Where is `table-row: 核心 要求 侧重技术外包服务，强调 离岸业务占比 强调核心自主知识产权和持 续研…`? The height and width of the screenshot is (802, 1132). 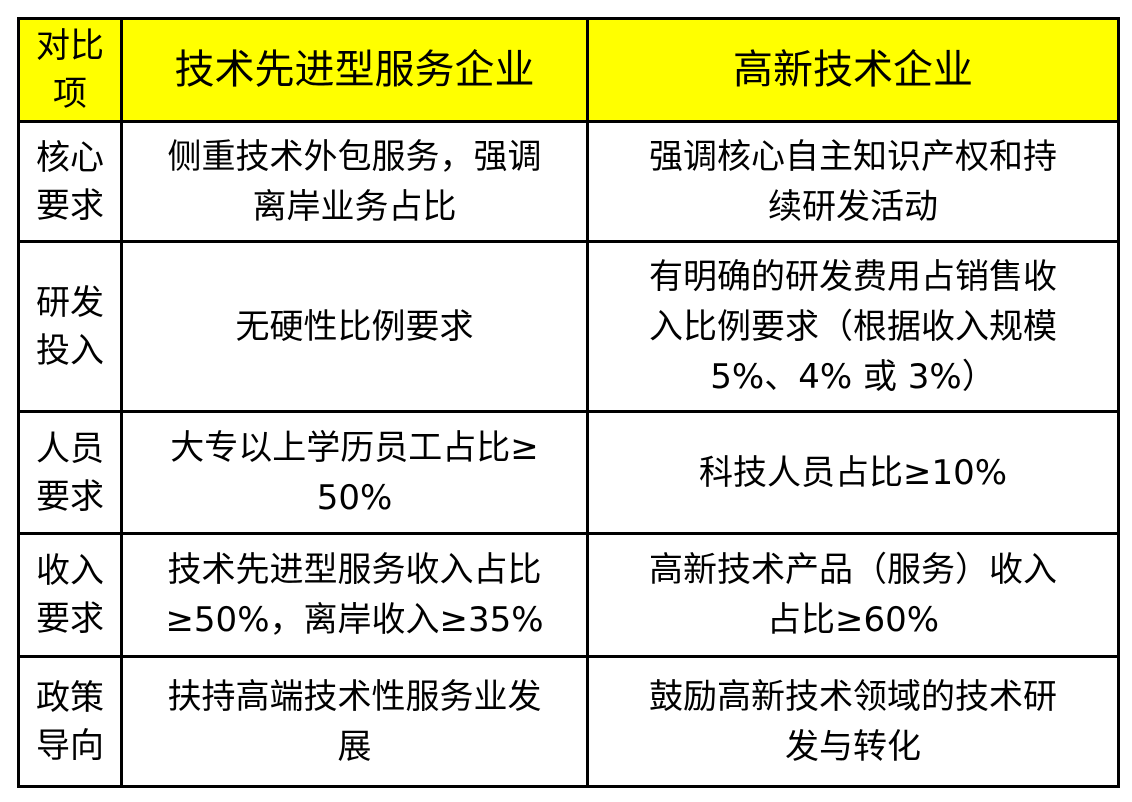 table-row: 核心 要求 侧重技术外包服务，强调 离岸业务占比 强调核心自主知识产权和持 续研… is located at coordinates (568, 181).